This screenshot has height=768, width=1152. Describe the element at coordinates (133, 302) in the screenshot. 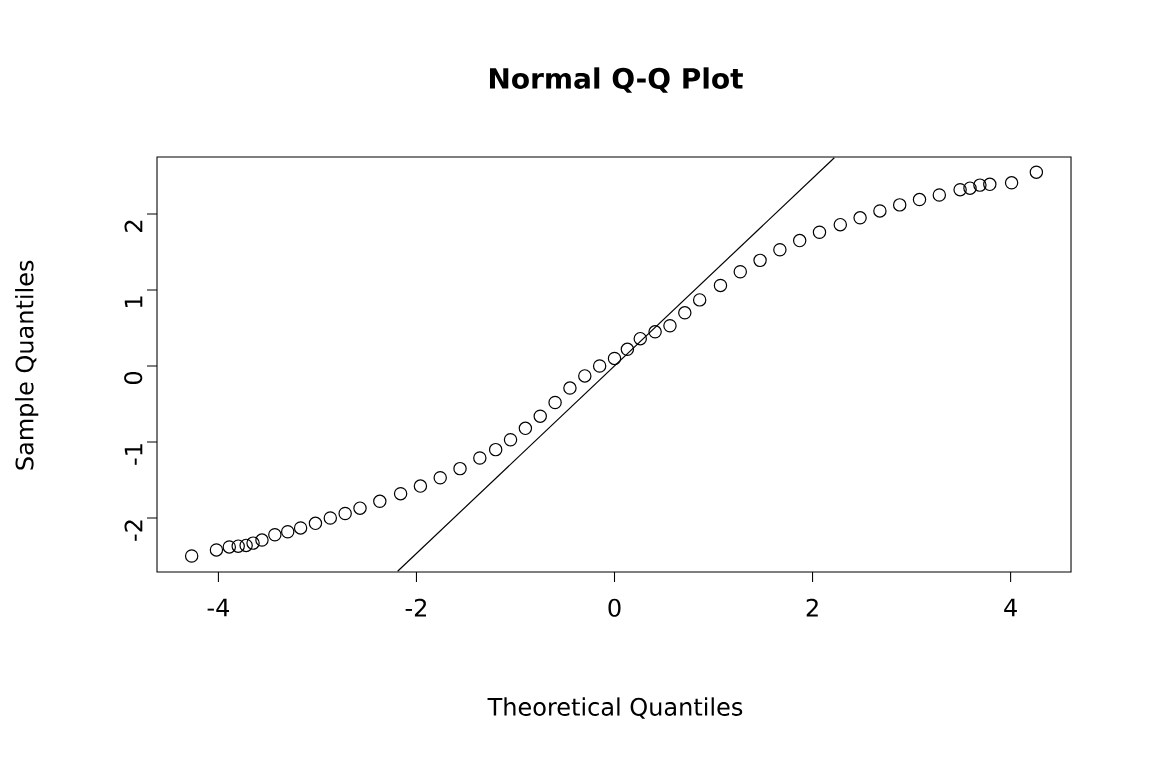

I see `y-tick-label: 1` at that location.